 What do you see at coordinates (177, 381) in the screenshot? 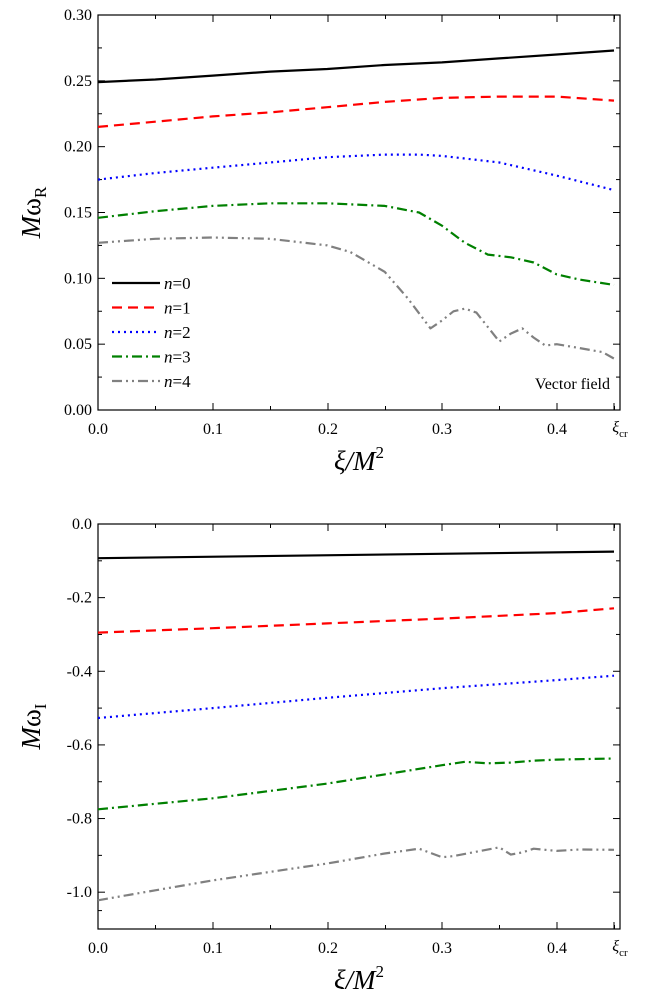
I see `legend-label: n=4` at bounding box center [177, 381].